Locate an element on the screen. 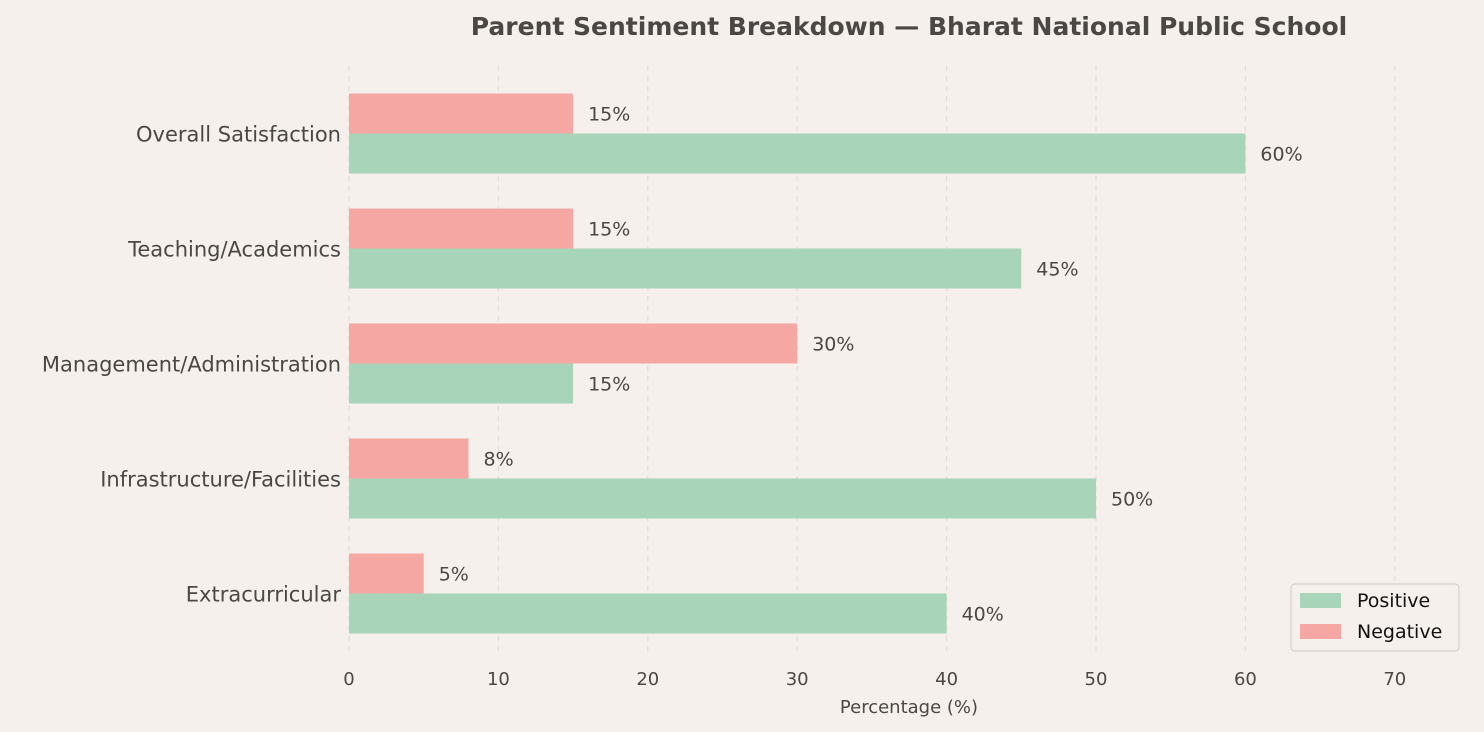 Image resolution: width=1484 pixels, height=732 pixels. x-axis-label: Percentage (%) is located at coordinates (909, 707).